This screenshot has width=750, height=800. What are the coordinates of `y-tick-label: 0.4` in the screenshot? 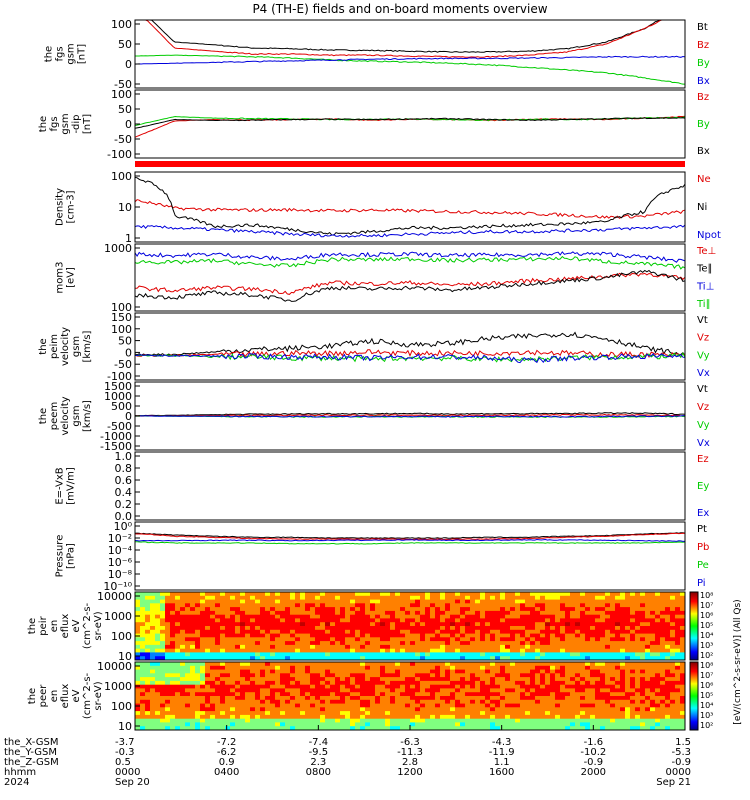 It's located at (124, 492).